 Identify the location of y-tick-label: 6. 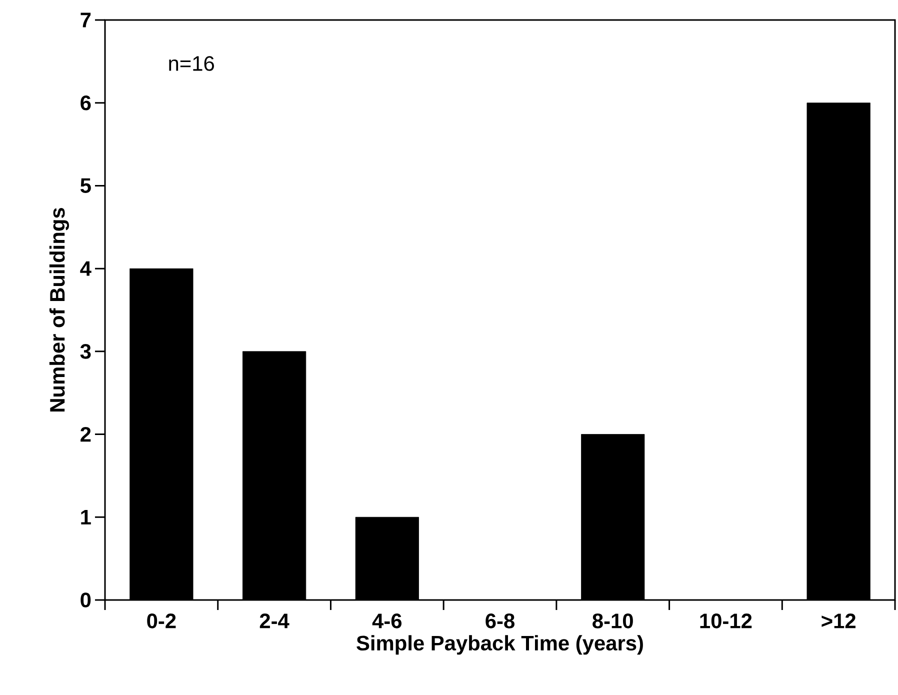
(85, 102).